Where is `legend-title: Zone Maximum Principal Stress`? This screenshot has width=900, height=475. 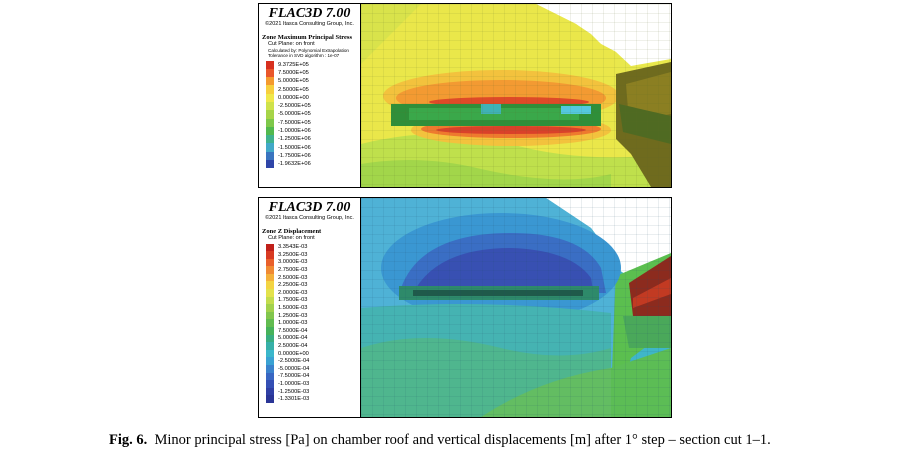
legend-title: Zone Maximum Principal Stress is located at coordinates (307, 37).